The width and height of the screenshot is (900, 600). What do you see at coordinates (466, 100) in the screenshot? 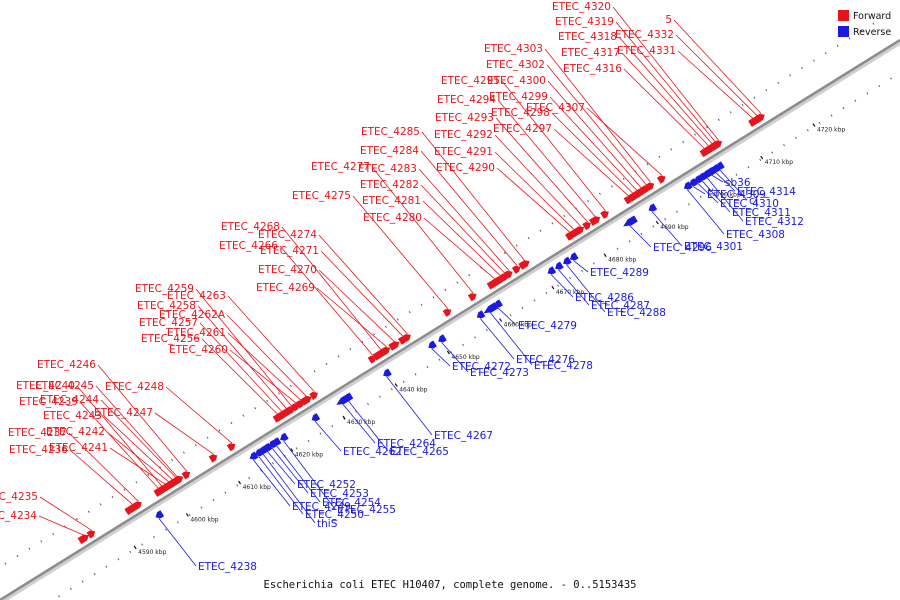
I see `forward-gene-label: ETEC_4294` at bounding box center [466, 100].